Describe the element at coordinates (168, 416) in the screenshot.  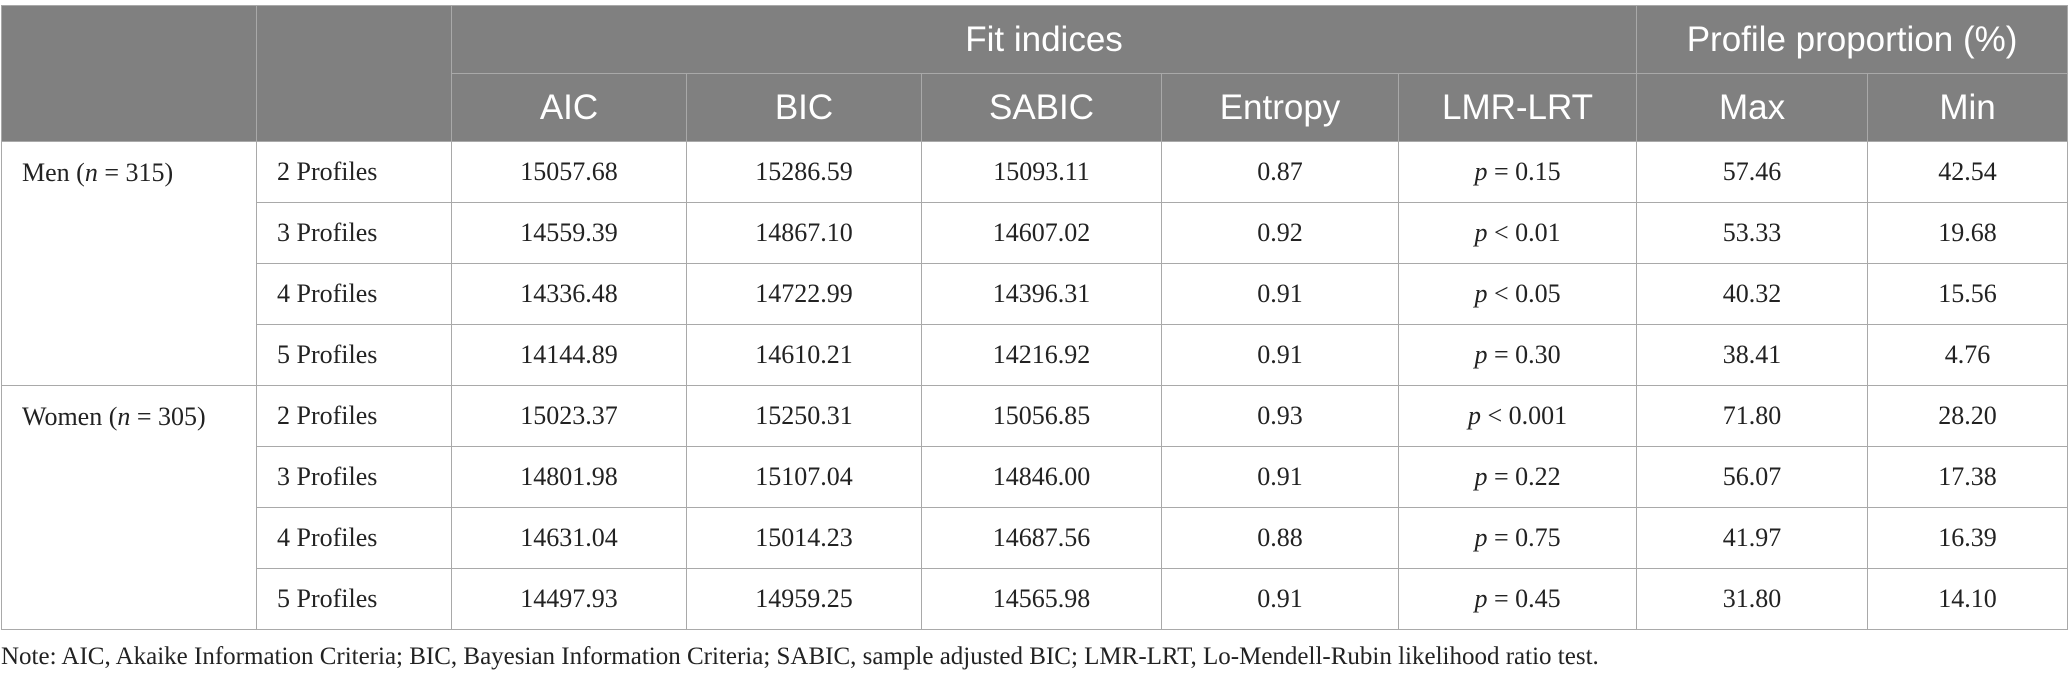
I see `n-value: = 305)` at that location.